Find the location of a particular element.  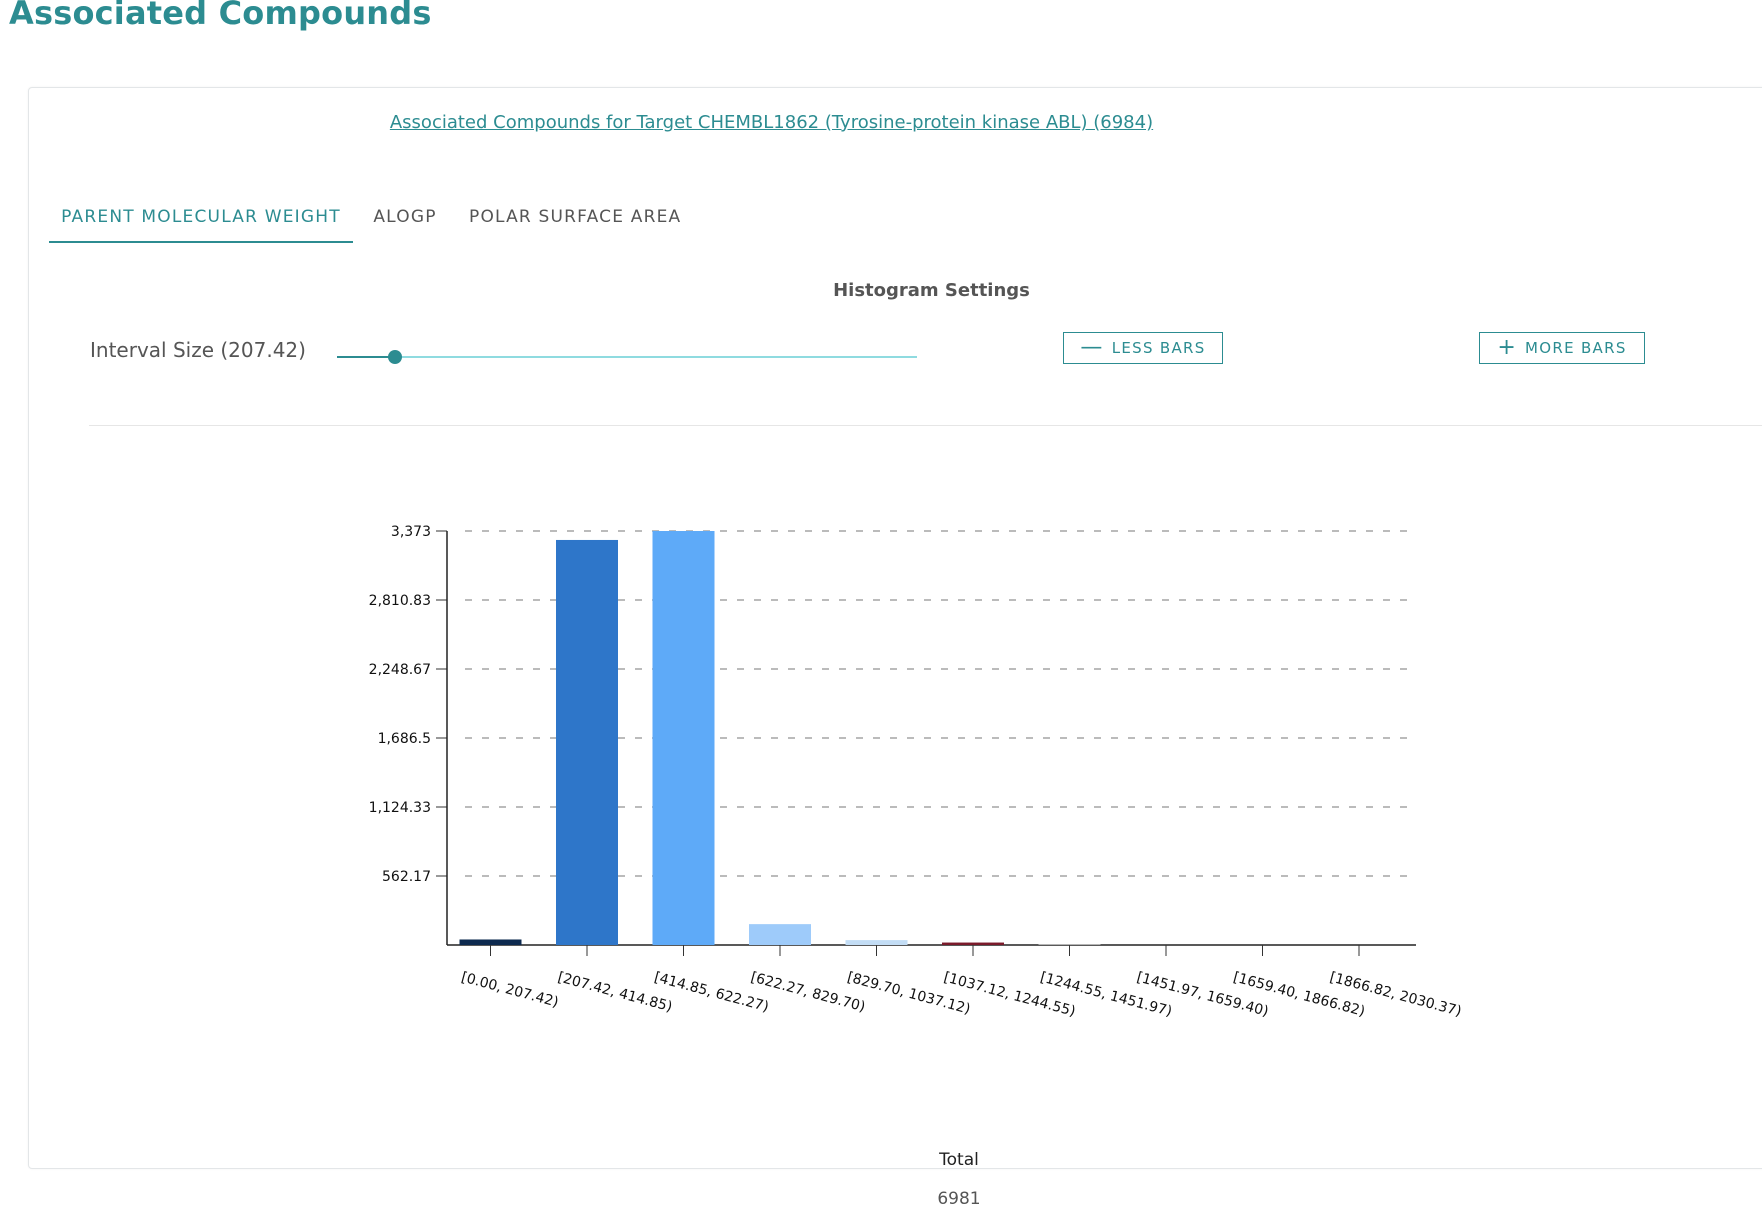

y-tick-label: 2,248.67 is located at coordinates (400, 670).